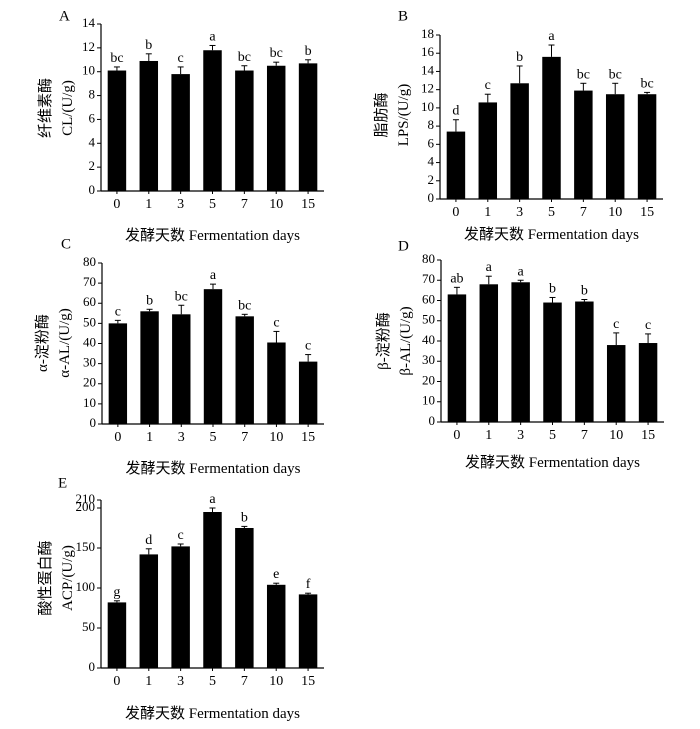  Describe the element at coordinates (427, 33) in the screenshot. I see `y-tick-label: 18` at that location.